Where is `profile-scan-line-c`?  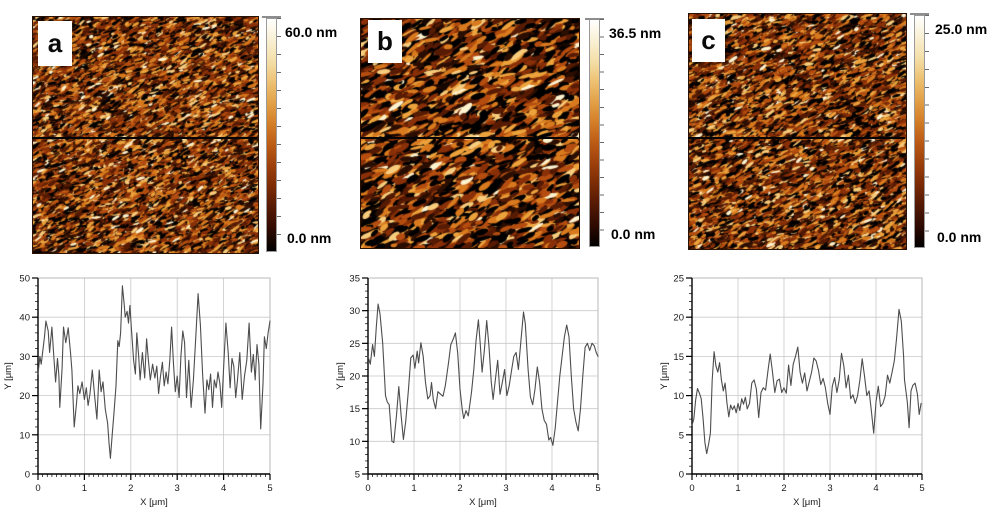
profile-scan-line-c is located at coordinates (796, 138).